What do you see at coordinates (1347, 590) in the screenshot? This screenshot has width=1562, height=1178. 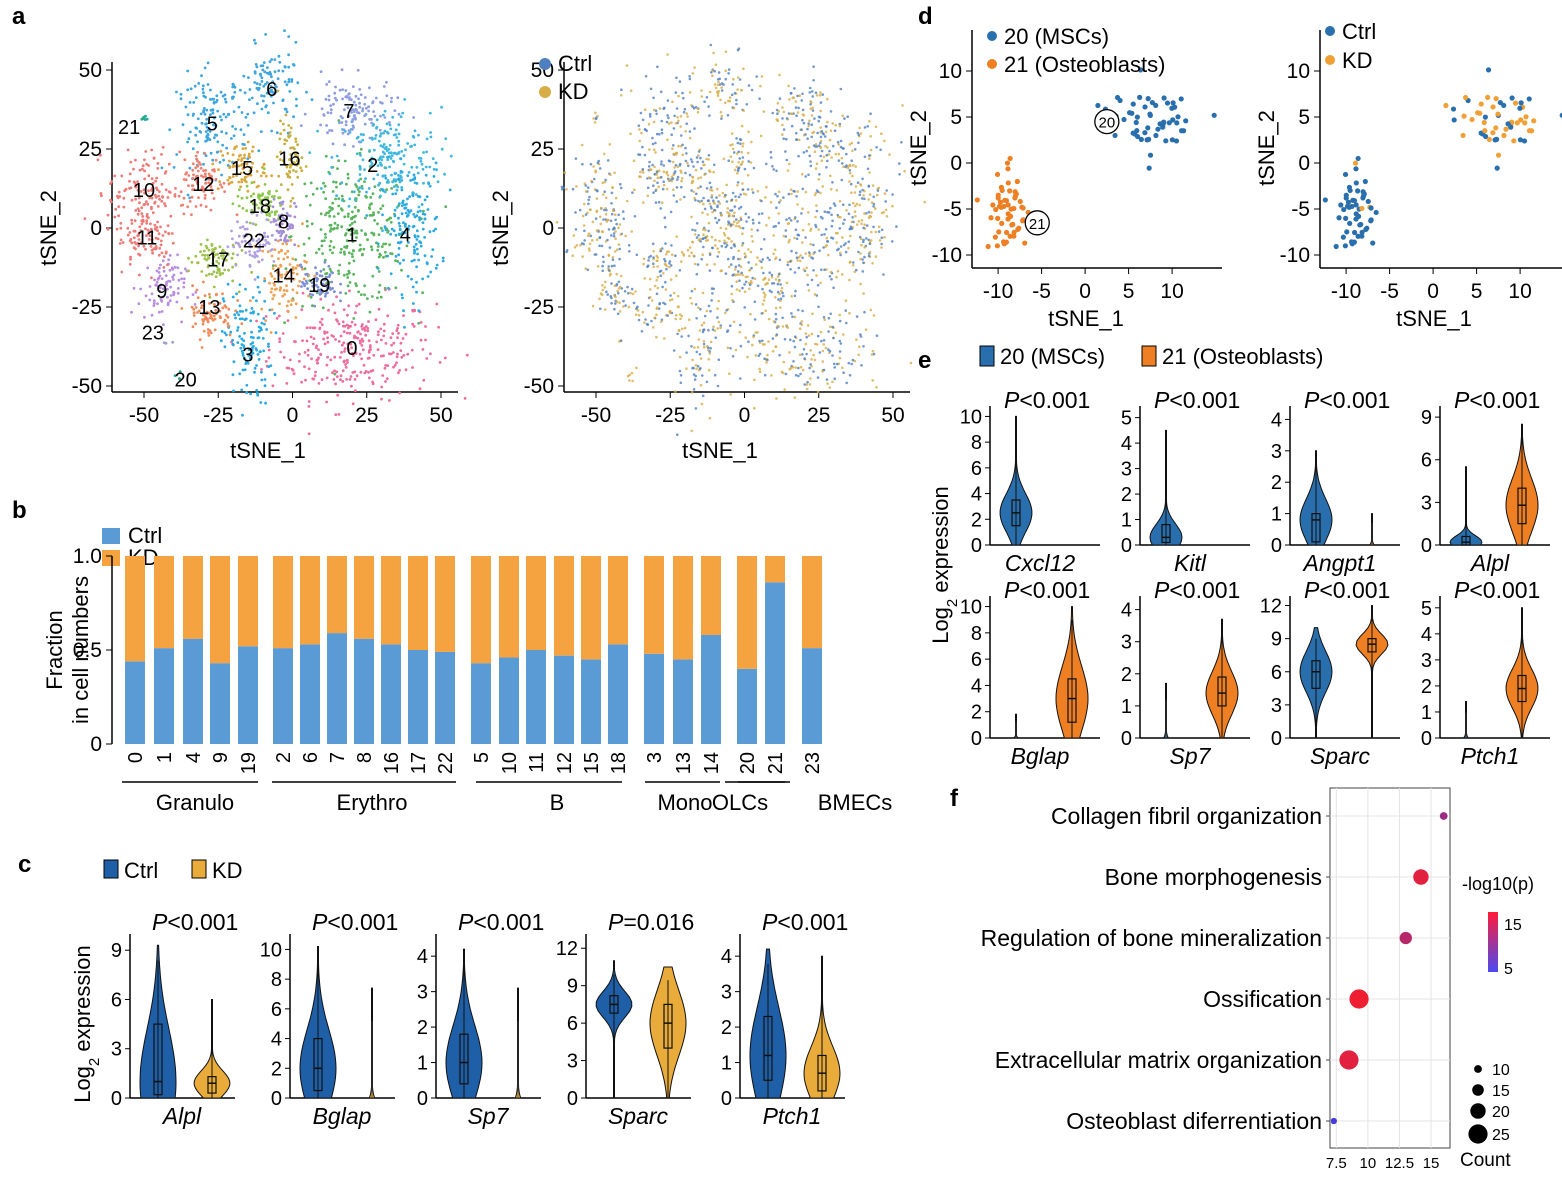 I see `e-Sparc-pvalue: P<0.001` at bounding box center [1347, 590].